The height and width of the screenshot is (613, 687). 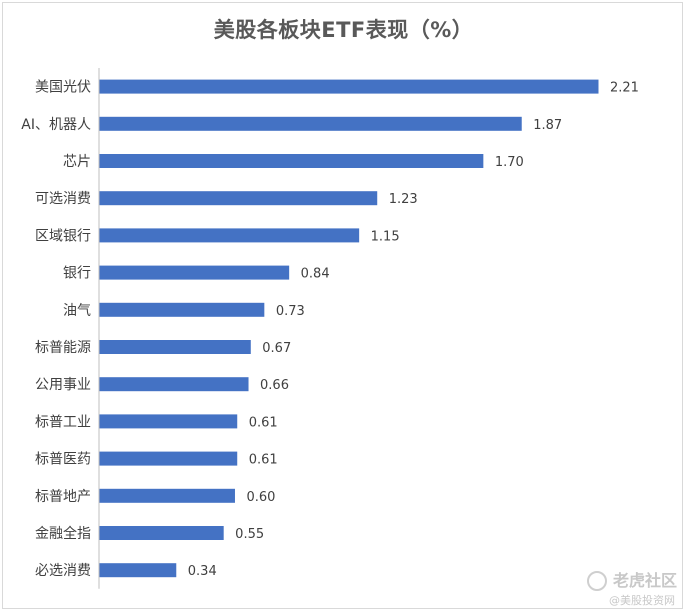 What do you see at coordinates (77, 311) in the screenshot?
I see `category-label: 油气` at bounding box center [77, 311].